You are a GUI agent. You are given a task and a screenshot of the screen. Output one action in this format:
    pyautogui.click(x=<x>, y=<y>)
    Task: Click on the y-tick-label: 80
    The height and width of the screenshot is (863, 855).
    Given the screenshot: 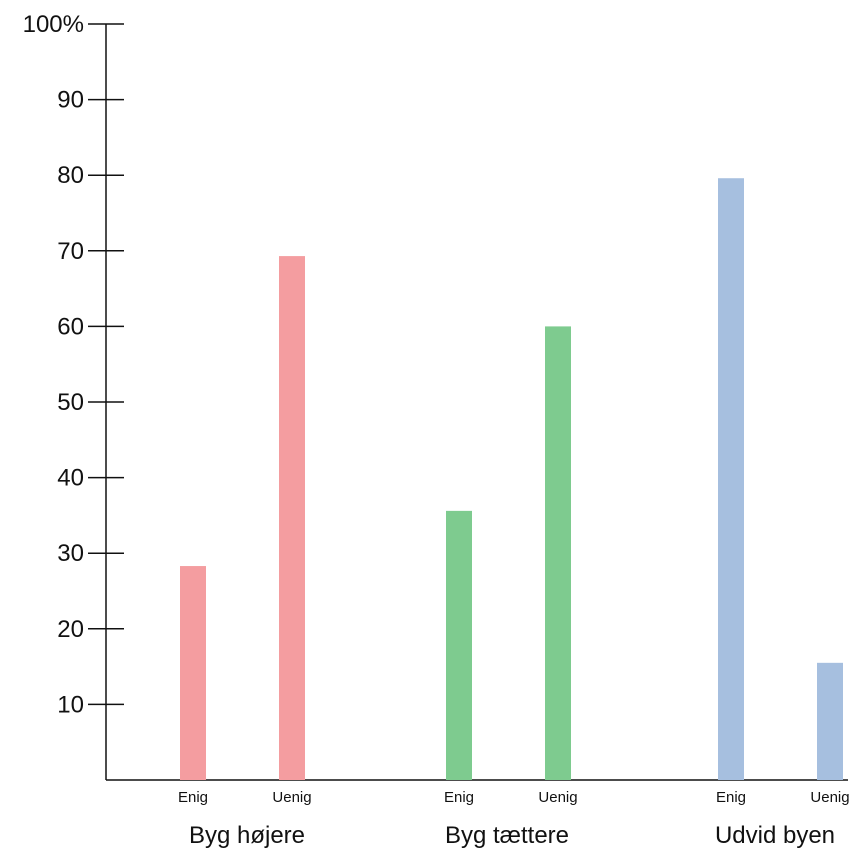 What is the action you would take?
    pyautogui.click(x=70, y=175)
    